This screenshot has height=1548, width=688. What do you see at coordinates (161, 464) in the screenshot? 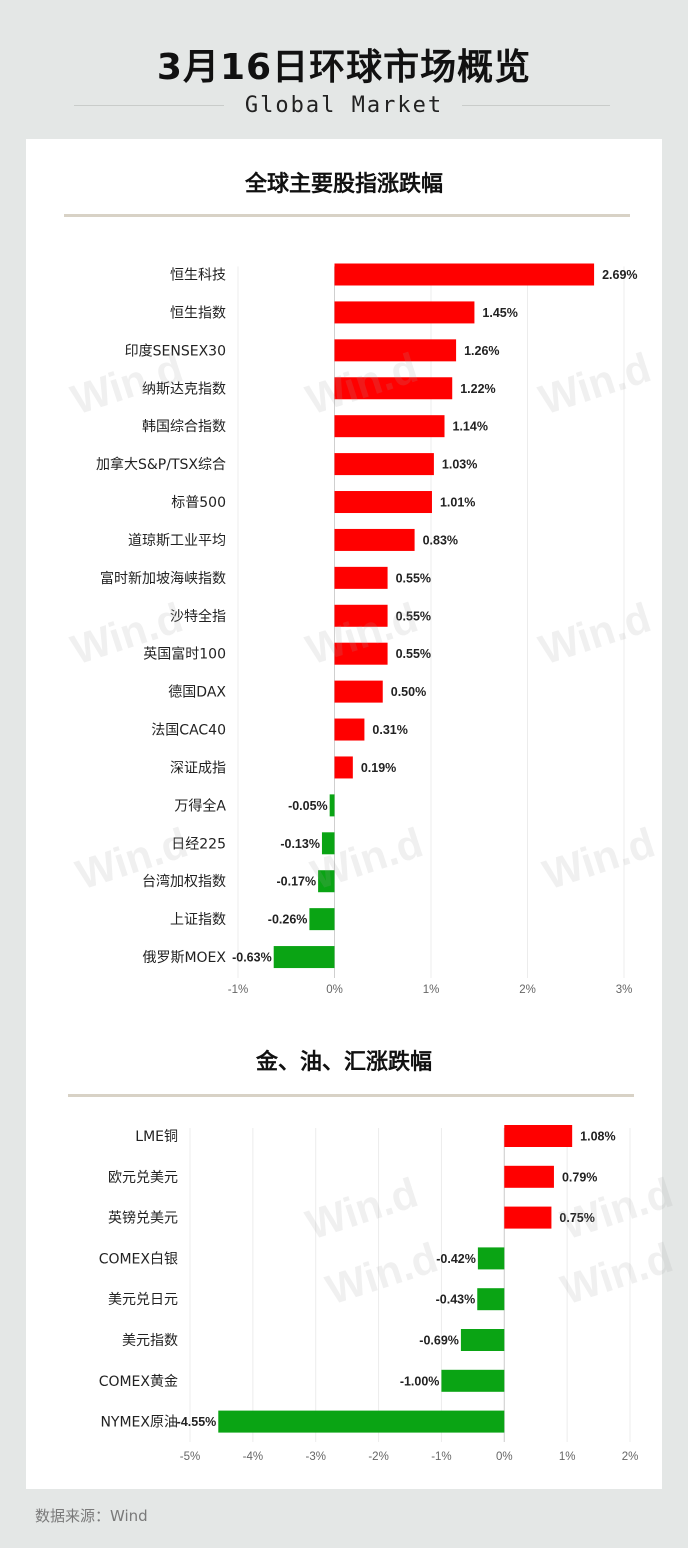
I see `category-label: 加拿大S&P/TSX综合` at bounding box center [161, 464].